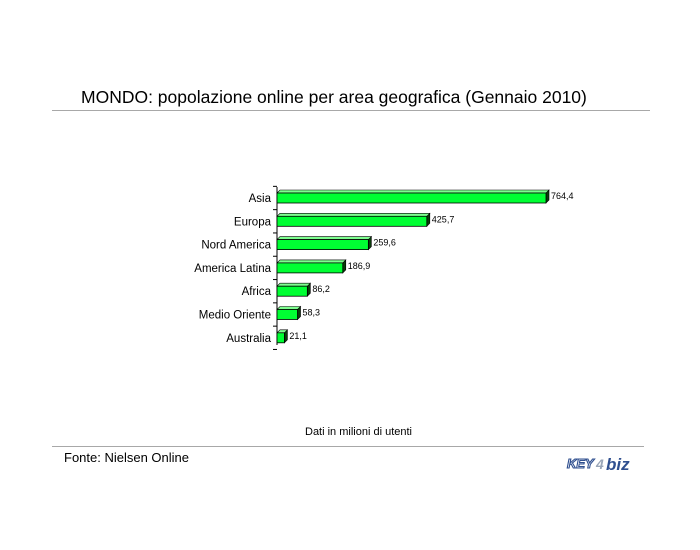 This screenshot has width=700, height=550. I want to click on category-label: Australia, so click(248, 339).